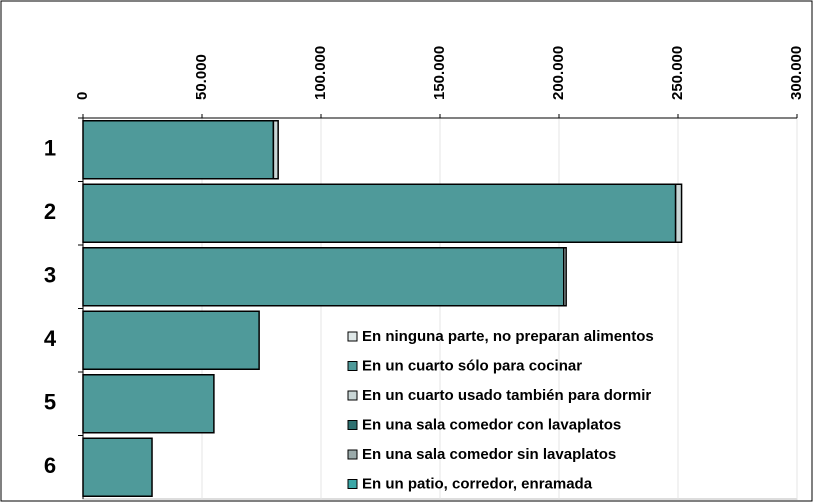  What do you see at coordinates (50, 211) in the screenshot?
I see `y-tick-label: 2` at bounding box center [50, 211].